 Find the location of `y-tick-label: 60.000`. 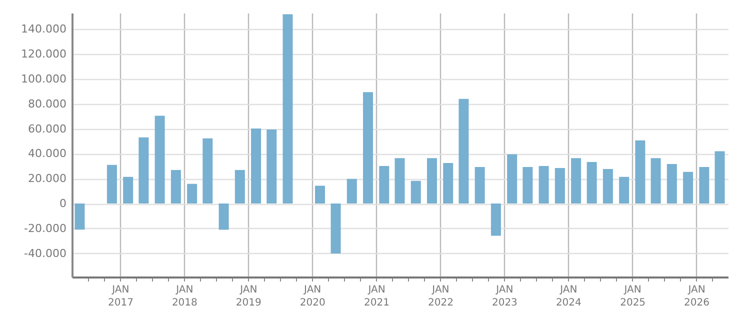

y-tick-label: 60.000 is located at coordinates (47, 129).